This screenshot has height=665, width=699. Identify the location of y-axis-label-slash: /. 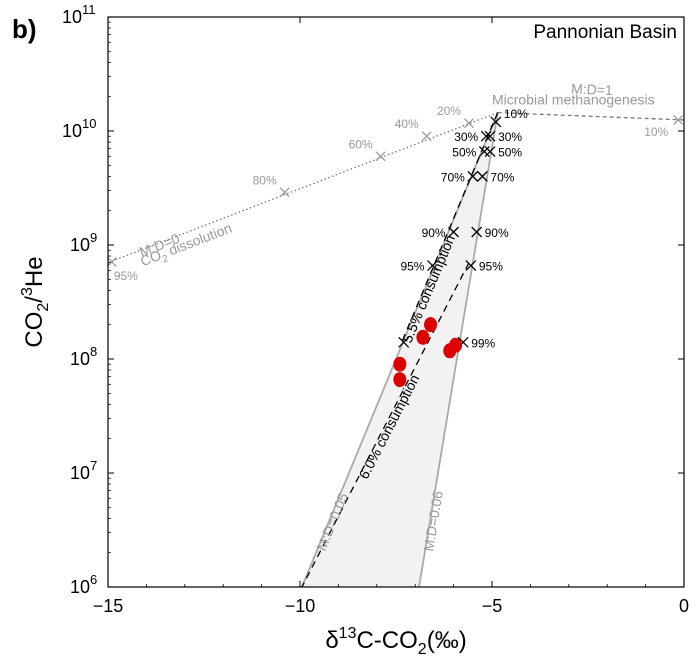
(34, 299).